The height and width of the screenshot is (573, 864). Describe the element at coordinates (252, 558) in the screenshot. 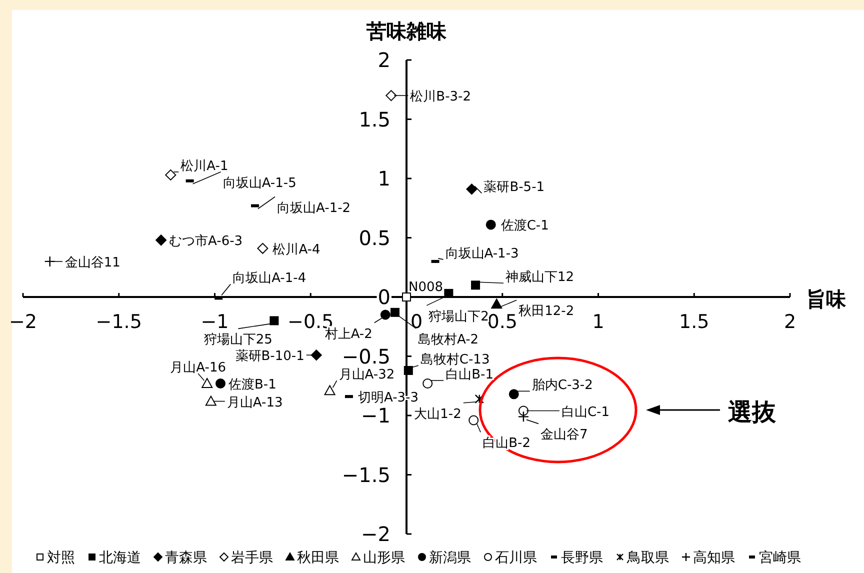

I see `legend-label: 岩手県` at that location.